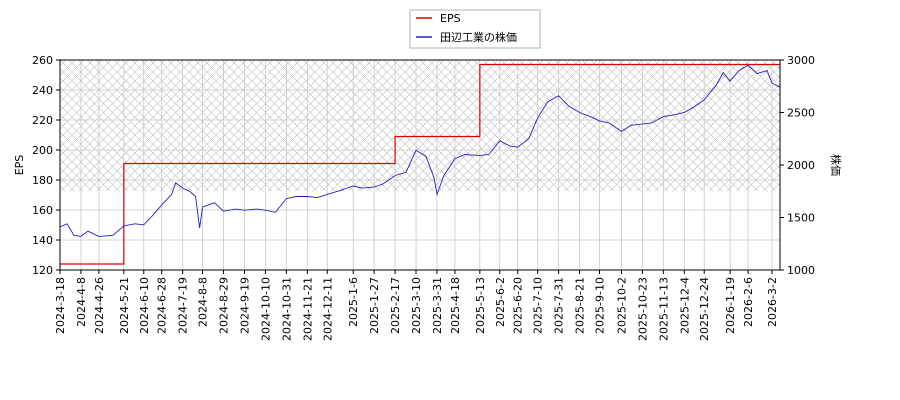 This screenshot has width=900, height=400. I want to click on x-tick-label: 2025-12-4, so click(684, 305).